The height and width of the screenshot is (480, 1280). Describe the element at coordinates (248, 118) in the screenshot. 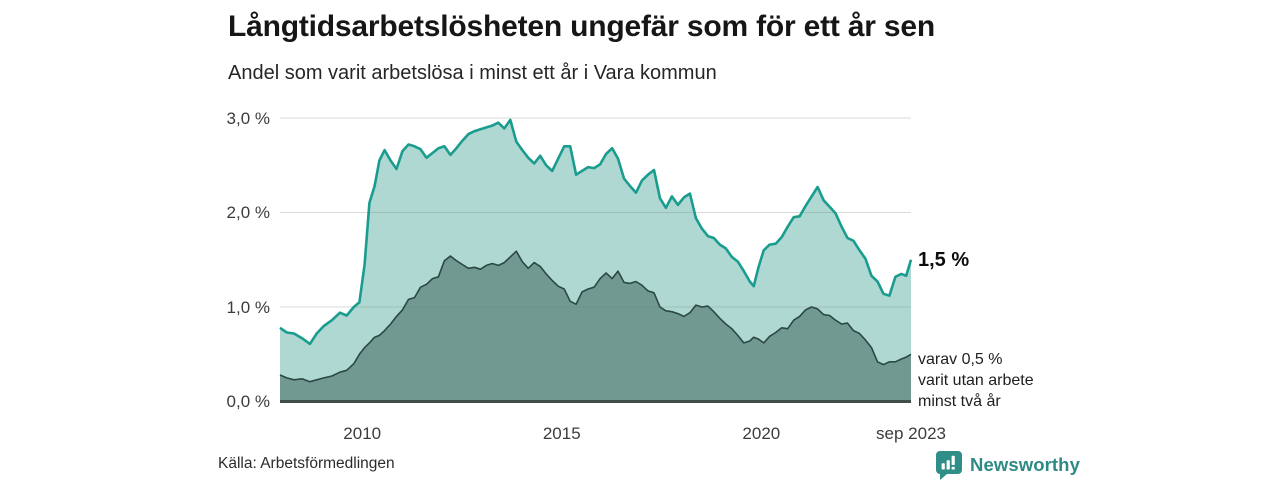

I see `y-axis-label: 3,0 %` at that location.